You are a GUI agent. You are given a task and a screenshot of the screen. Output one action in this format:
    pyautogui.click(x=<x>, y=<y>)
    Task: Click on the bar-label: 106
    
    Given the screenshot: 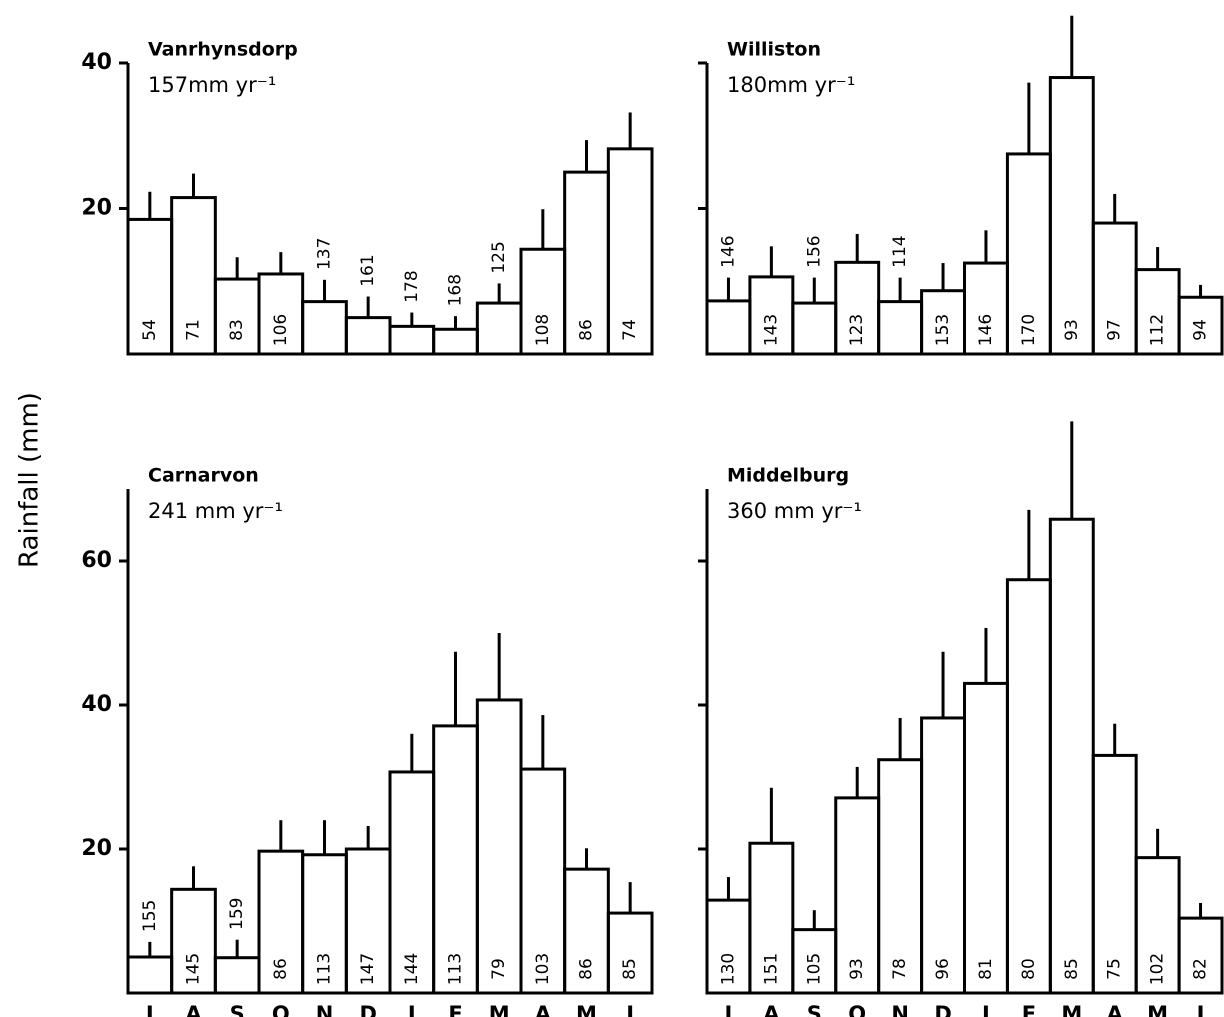 What is the action you would take?
    pyautogui.click(x=281, y=330)
    